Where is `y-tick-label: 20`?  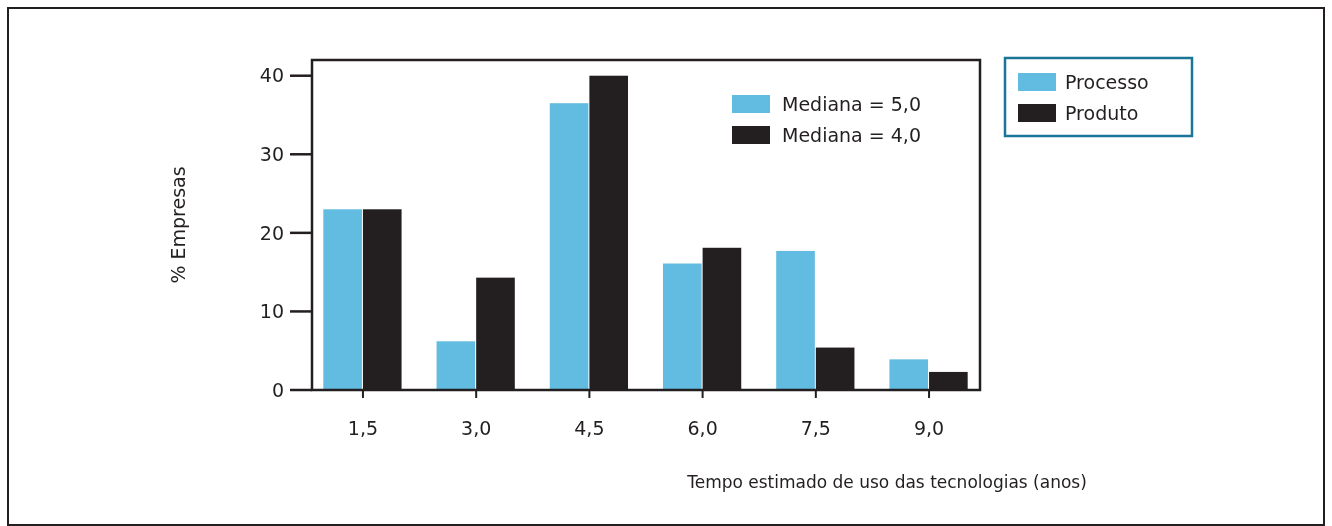
y-tick-label: 20 is located at coordinates (271, 232).